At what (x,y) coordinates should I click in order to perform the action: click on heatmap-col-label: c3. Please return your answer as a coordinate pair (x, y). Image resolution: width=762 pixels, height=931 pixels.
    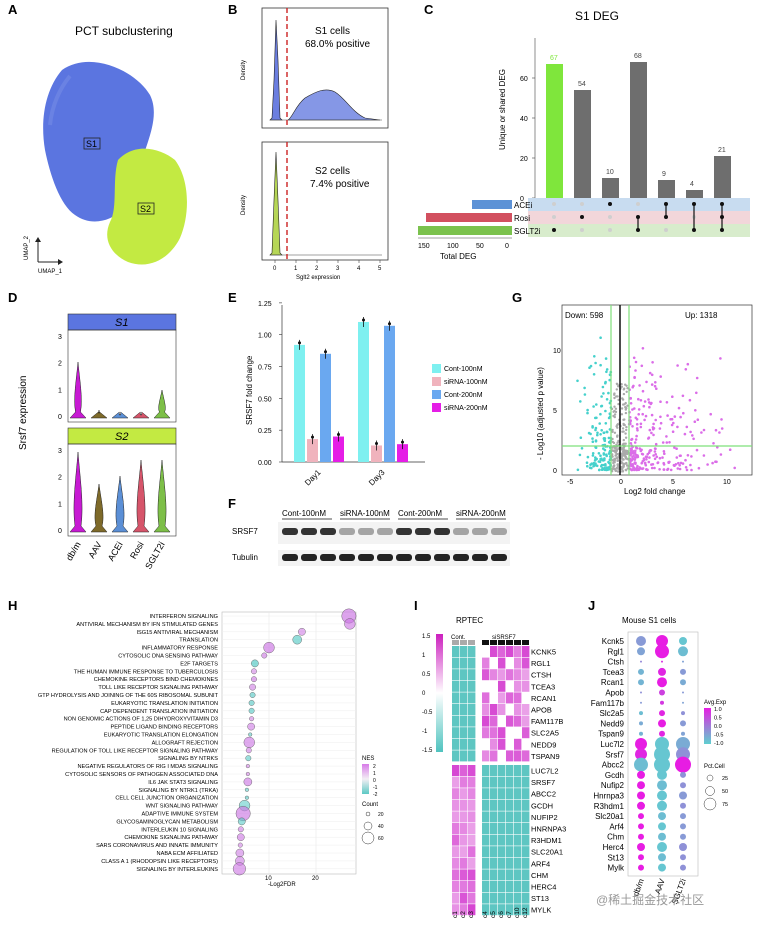
    Looking at the image, I should click on (471, 914).